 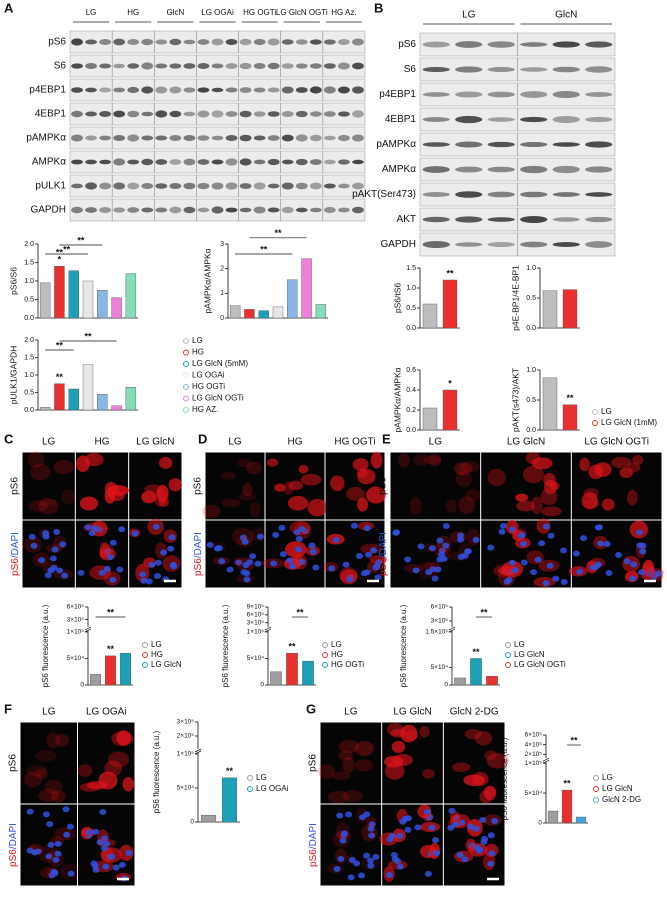 What do you see at coordinates (411, 308) in the screenshot?
I see `y-tick-label: 0.5` at bounding box center [411, 308].